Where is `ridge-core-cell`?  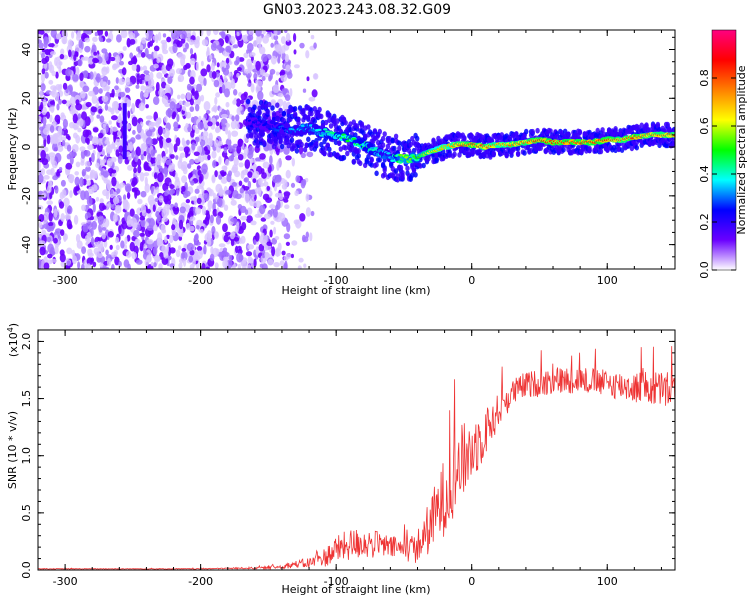 ridge-core-cell is located at coordinates (353, 139).